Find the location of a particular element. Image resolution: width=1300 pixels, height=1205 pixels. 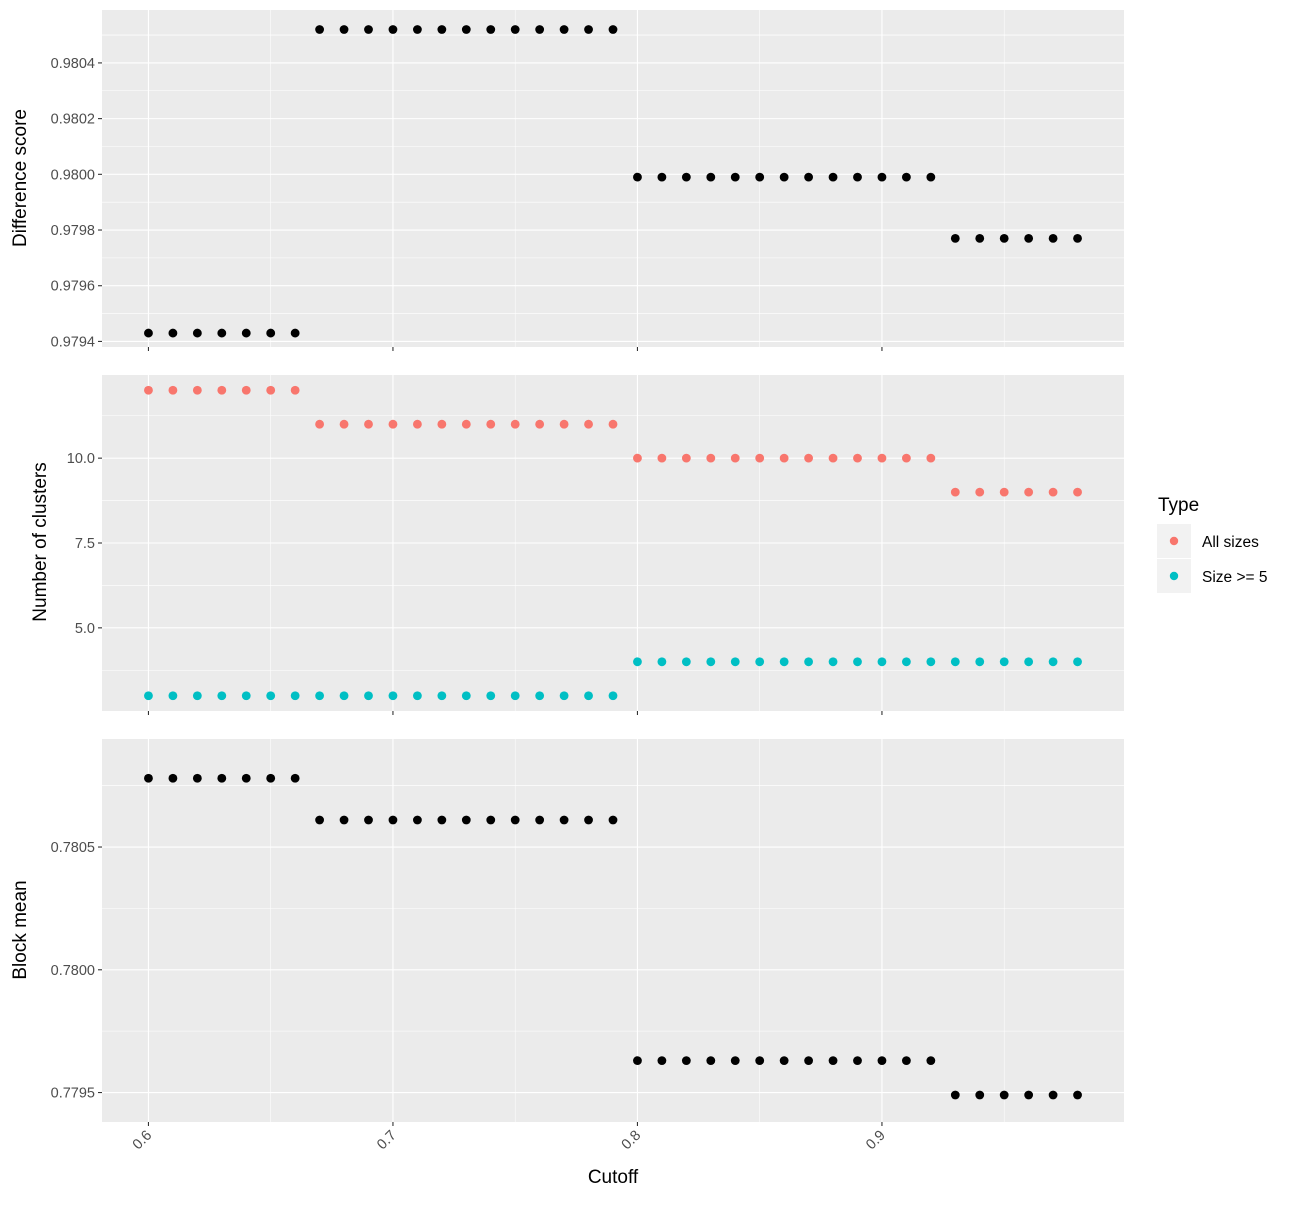

legend-label-all-sizes: All sizes is located at coordinates (1230, 542).